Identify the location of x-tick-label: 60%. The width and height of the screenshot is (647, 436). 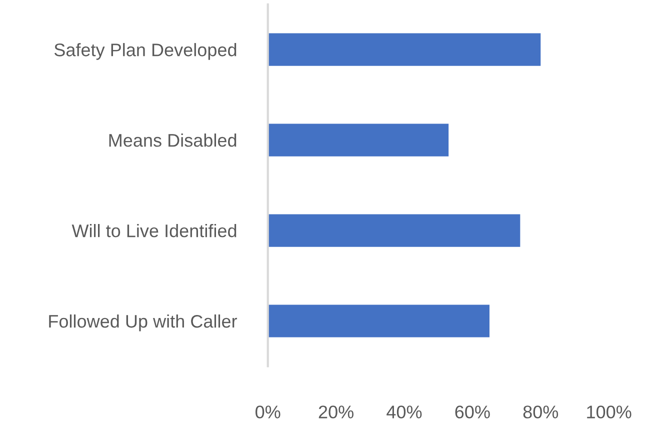
(472, 412).